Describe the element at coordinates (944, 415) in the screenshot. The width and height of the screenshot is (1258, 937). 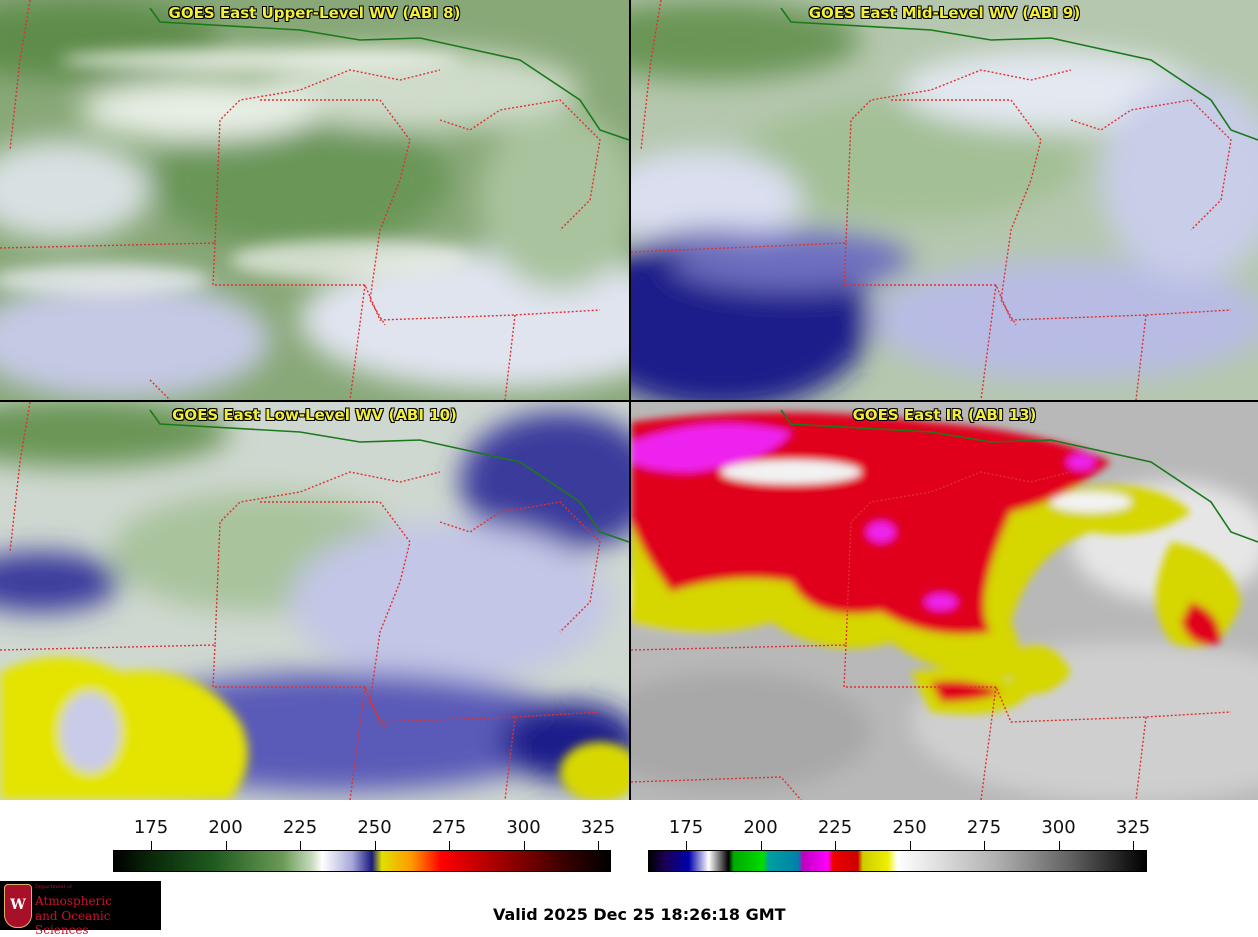
I see `ir-title: GOES East IR (ABI 13)` at that location.